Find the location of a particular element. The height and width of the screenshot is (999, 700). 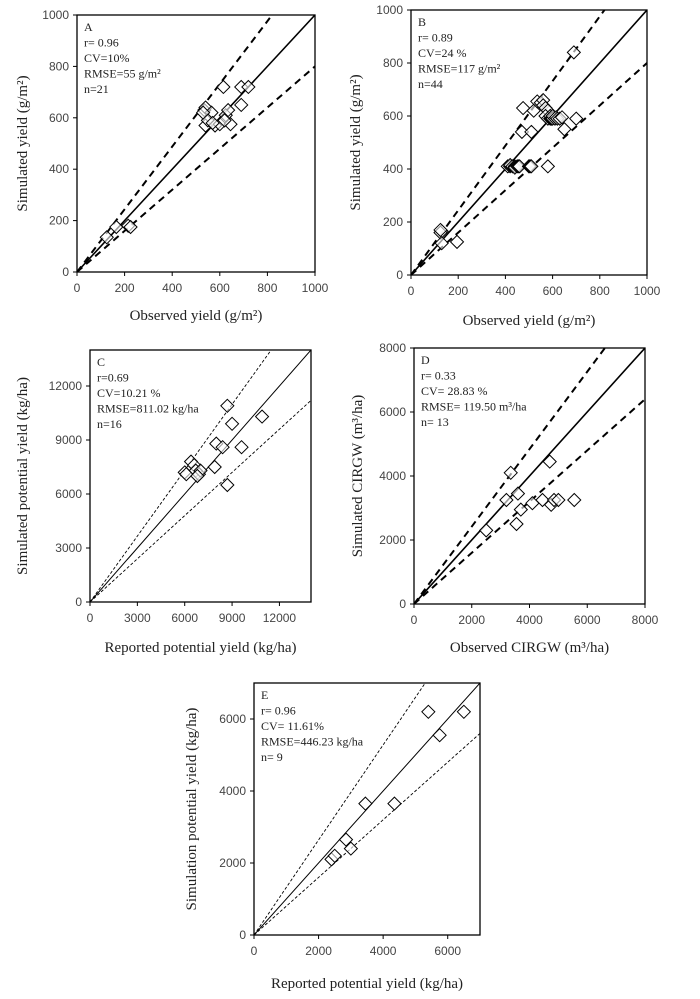

x-tick-label: 9000 is located at coordinates (232, 618).